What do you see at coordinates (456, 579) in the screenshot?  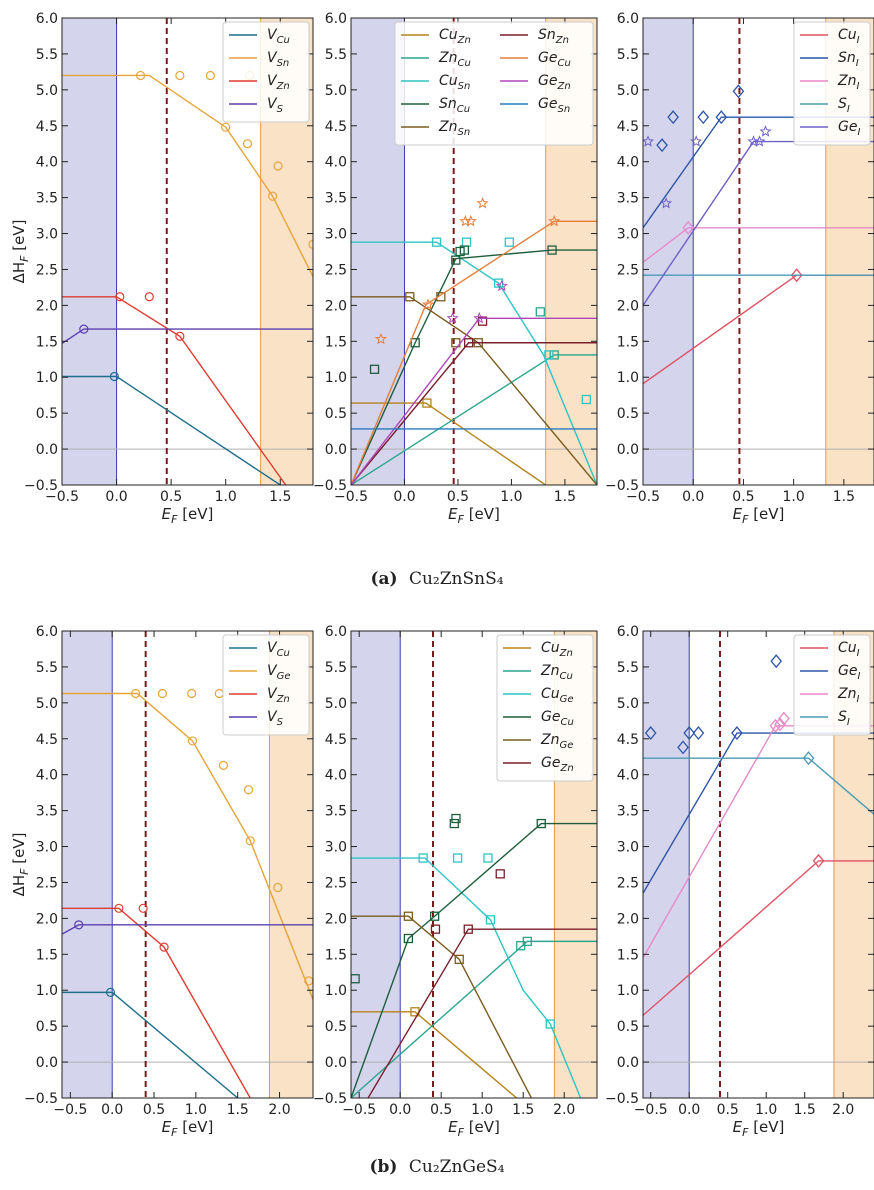 I see `caption-a-text: Cu₂ZnSnS₄` at bounding box center [456, 579].